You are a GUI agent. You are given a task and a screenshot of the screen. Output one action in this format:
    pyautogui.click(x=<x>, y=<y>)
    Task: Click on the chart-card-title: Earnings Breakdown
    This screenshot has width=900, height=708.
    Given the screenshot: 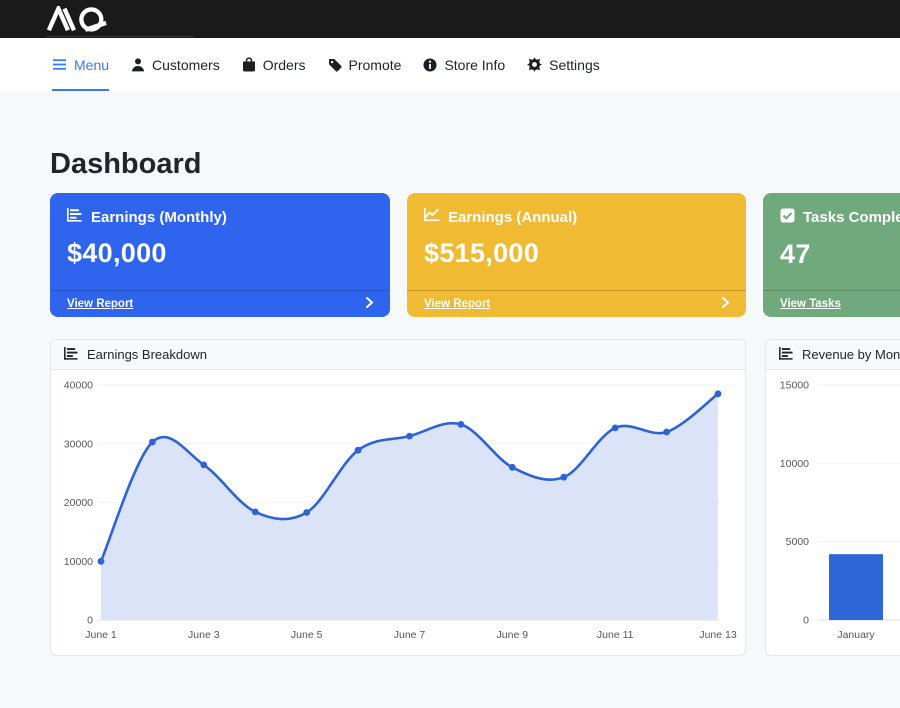 What is the action you would take?
    pyautogui.click(x=147, y=354)
    